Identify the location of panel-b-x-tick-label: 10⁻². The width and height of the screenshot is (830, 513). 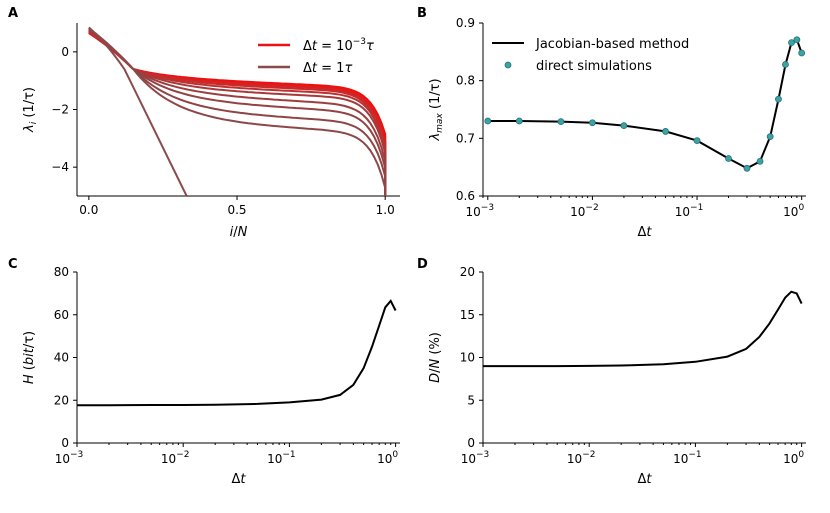
(584, 211).